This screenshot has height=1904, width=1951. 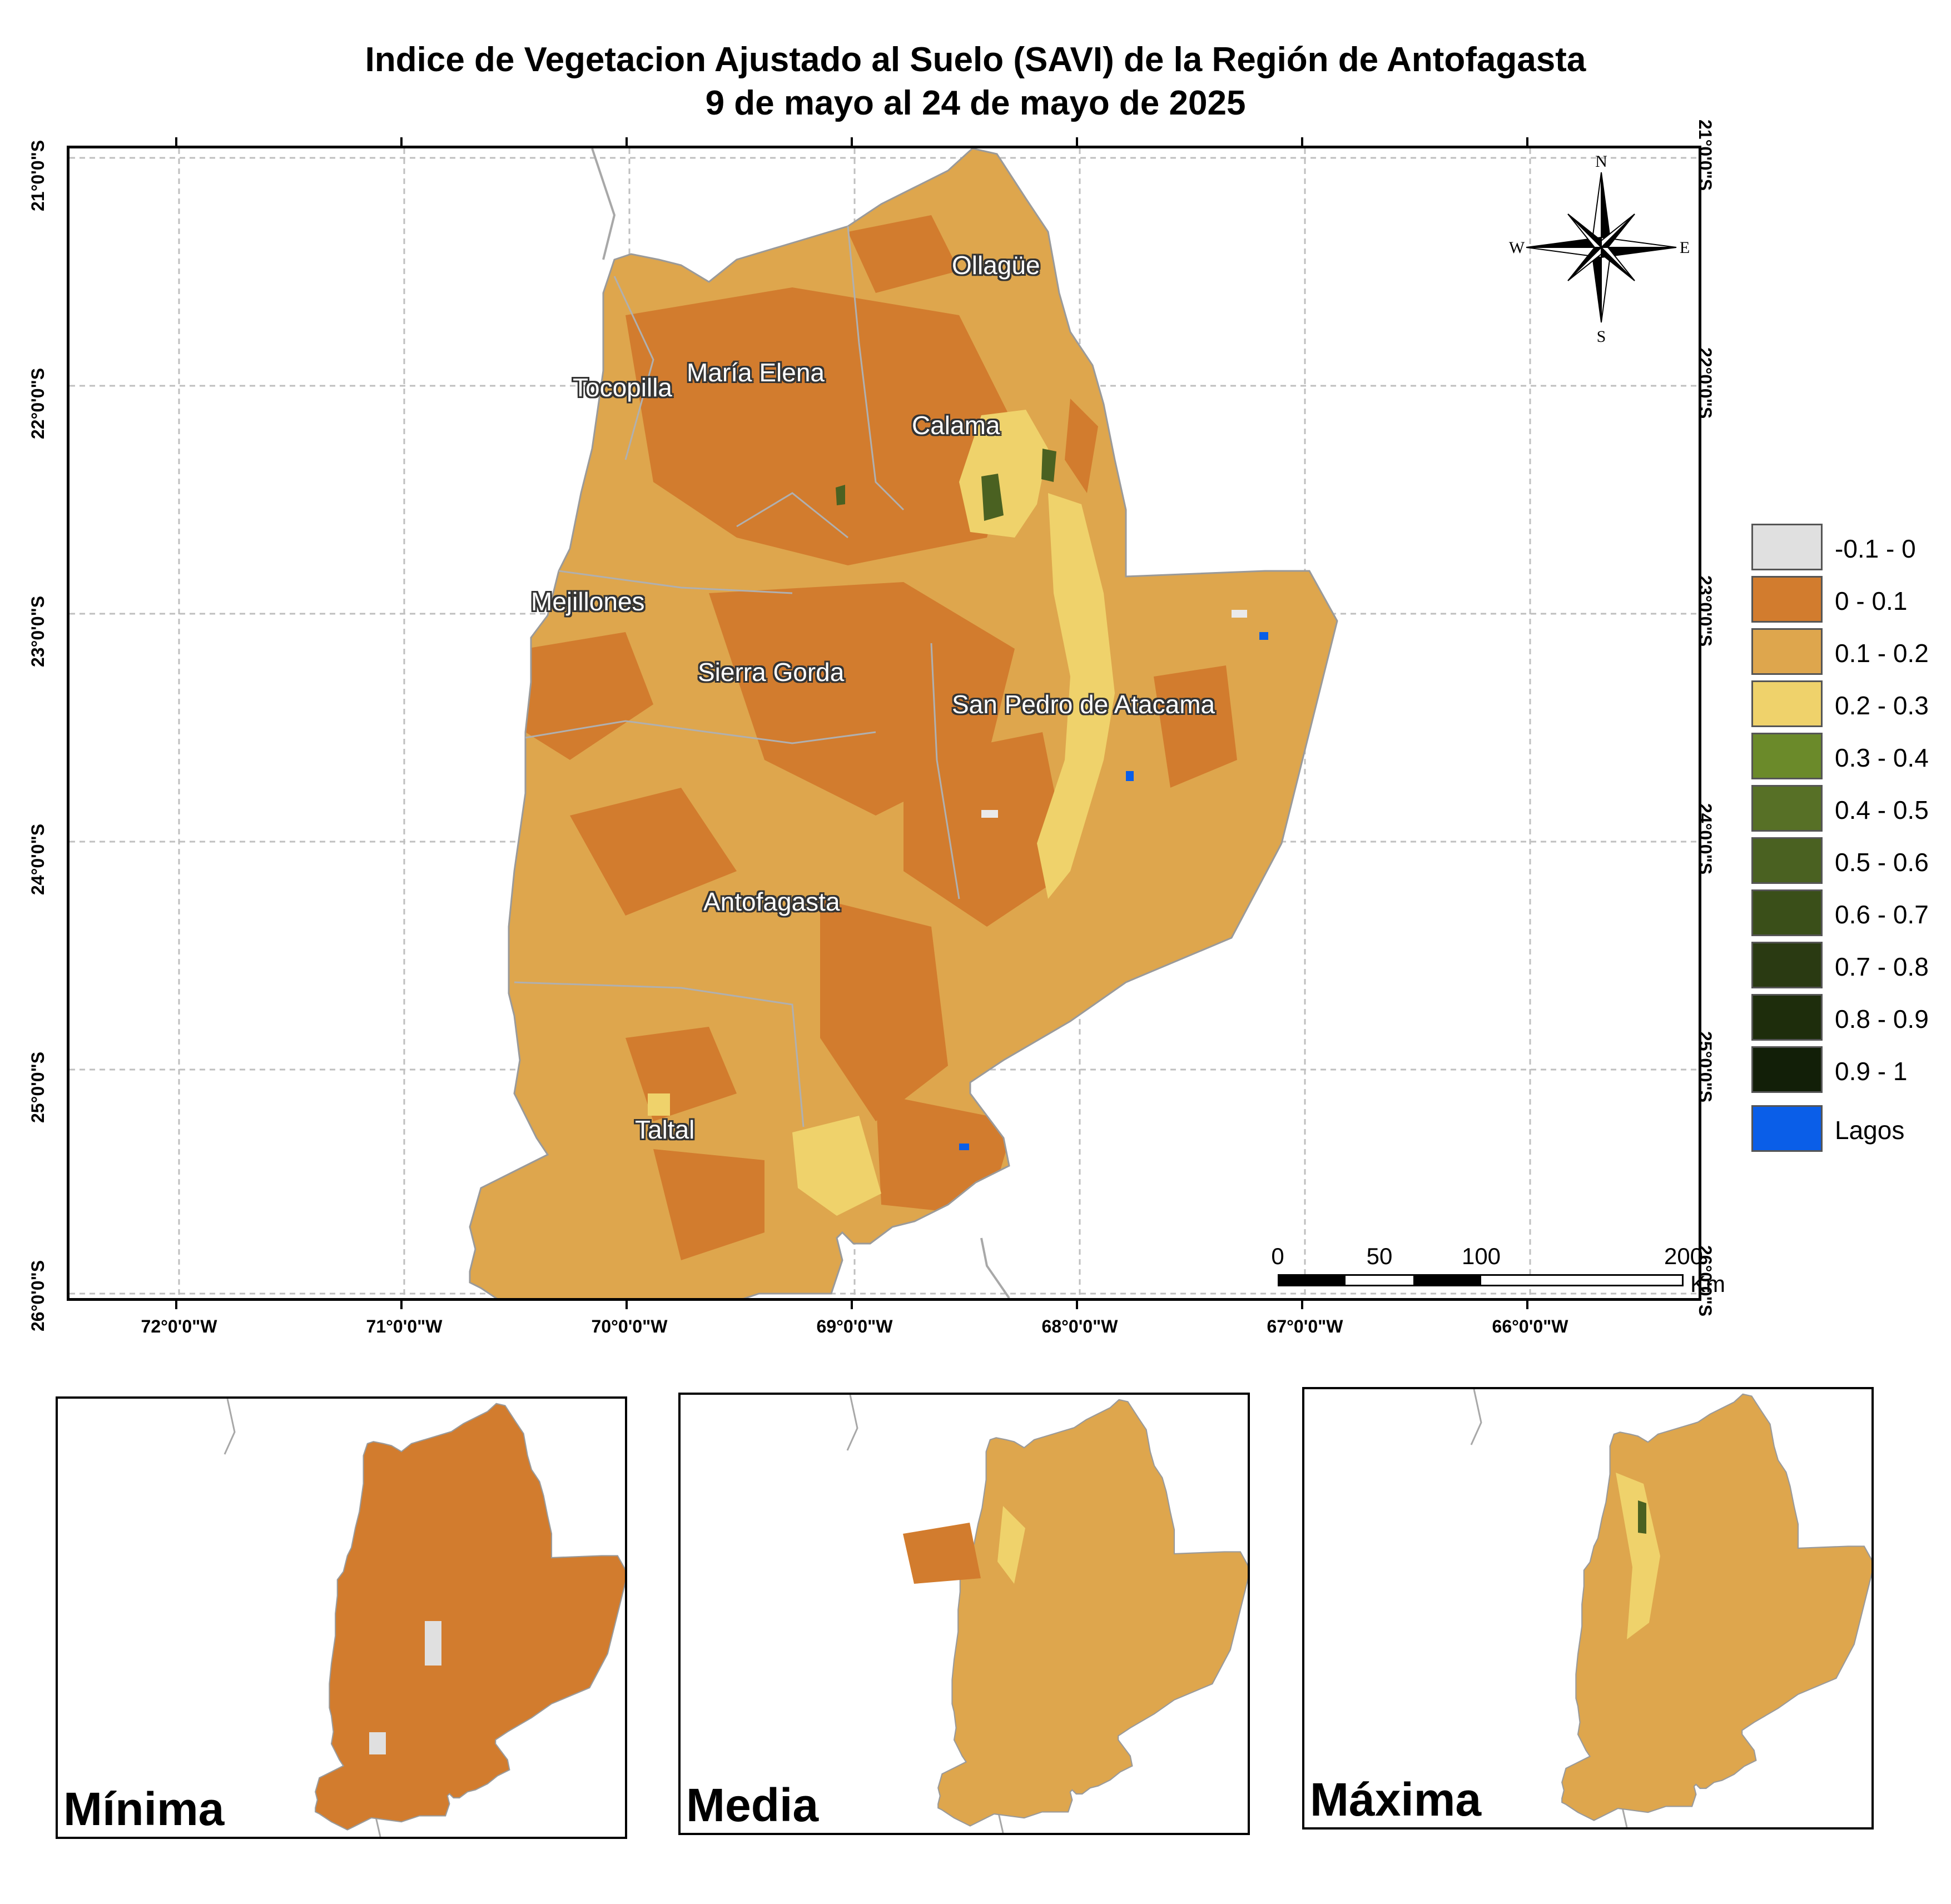 What do you see at coordinates (1379, 1256) in the screenshot?
I see `scale-label-50: 50` at bounding box center [1379, 1256].